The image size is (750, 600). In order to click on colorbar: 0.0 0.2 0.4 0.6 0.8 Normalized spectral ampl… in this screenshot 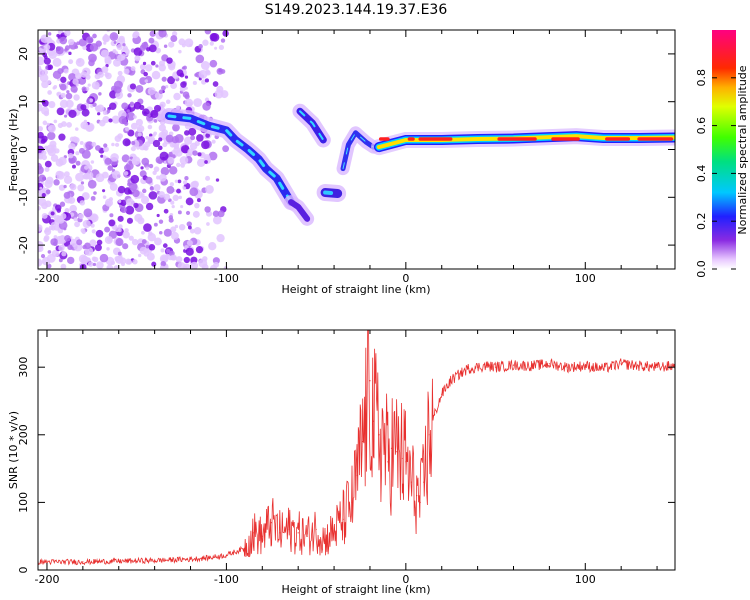, I will do `click(722, 154)`.